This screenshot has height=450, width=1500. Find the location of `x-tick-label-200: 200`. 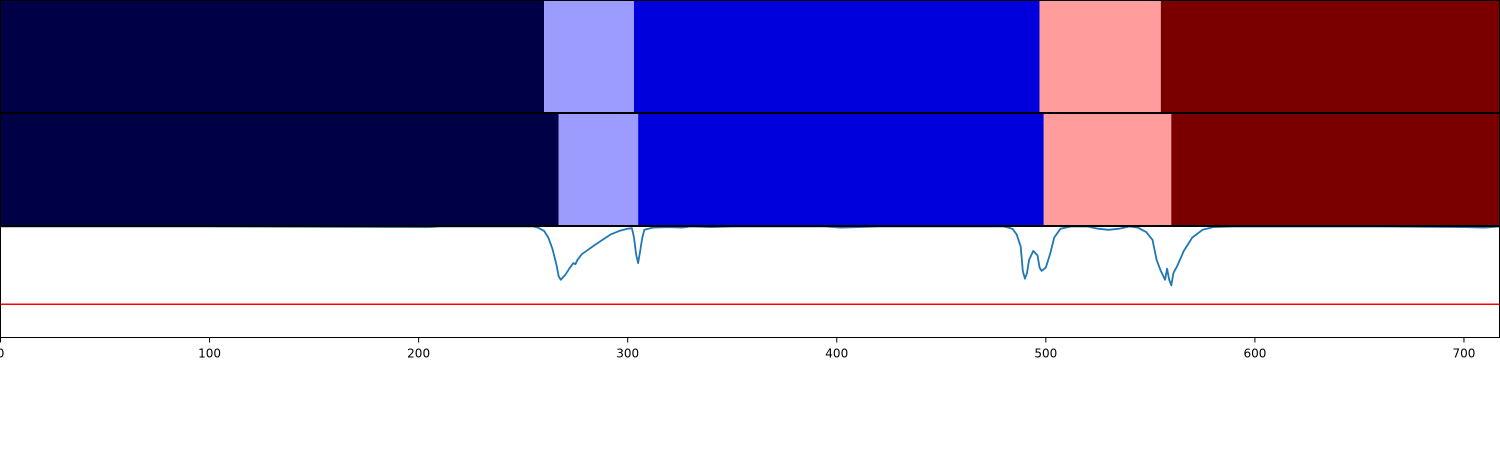

x-tick-label-200: 200 is located at coordinates (418, 354).